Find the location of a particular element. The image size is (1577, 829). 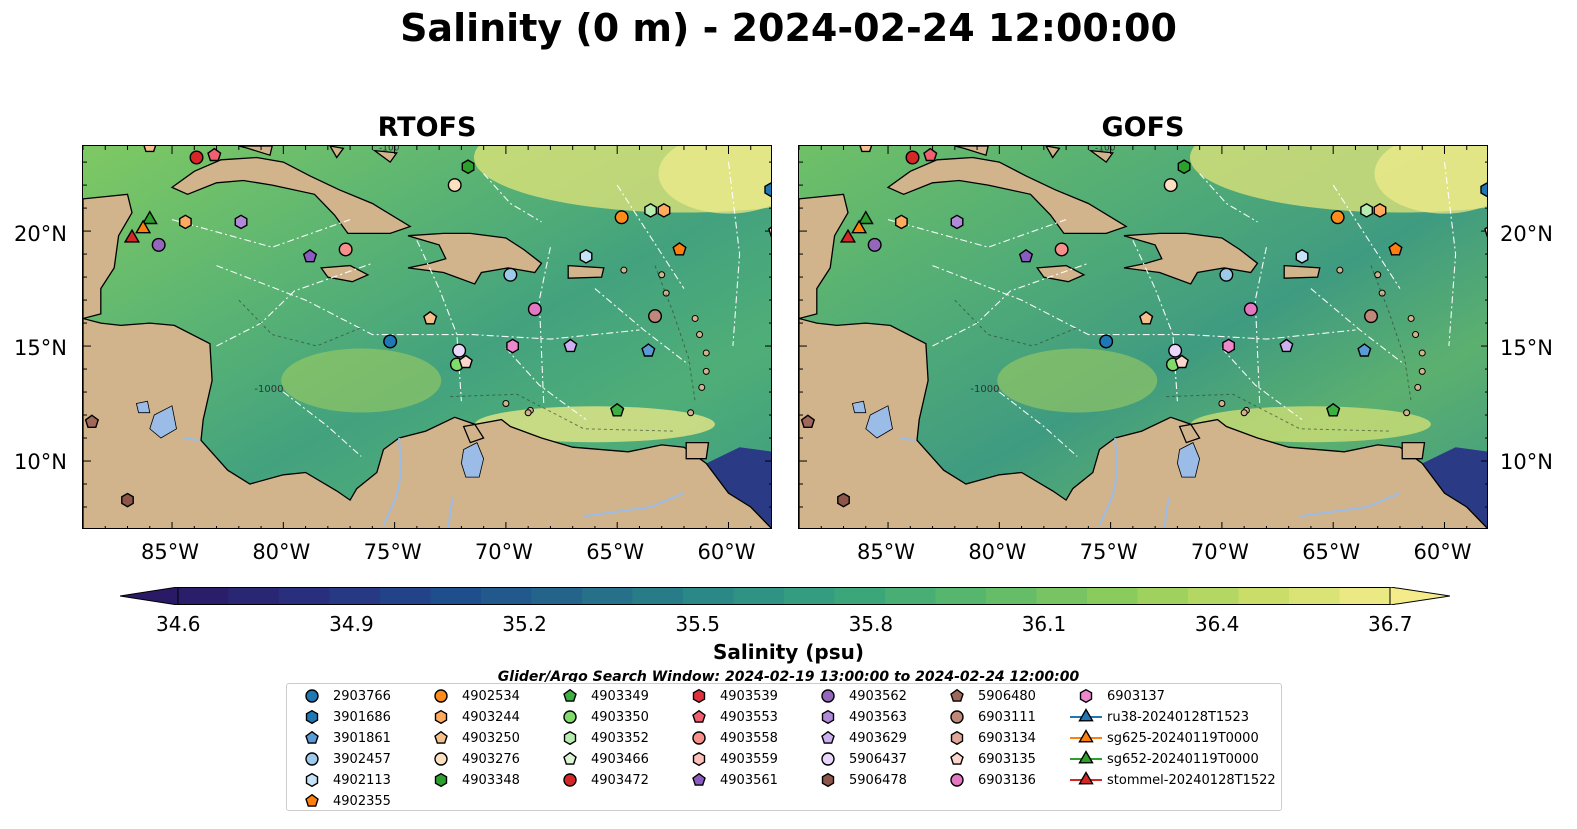

lat-label-right-20: 20°N is located at coordinates (1526, 234).